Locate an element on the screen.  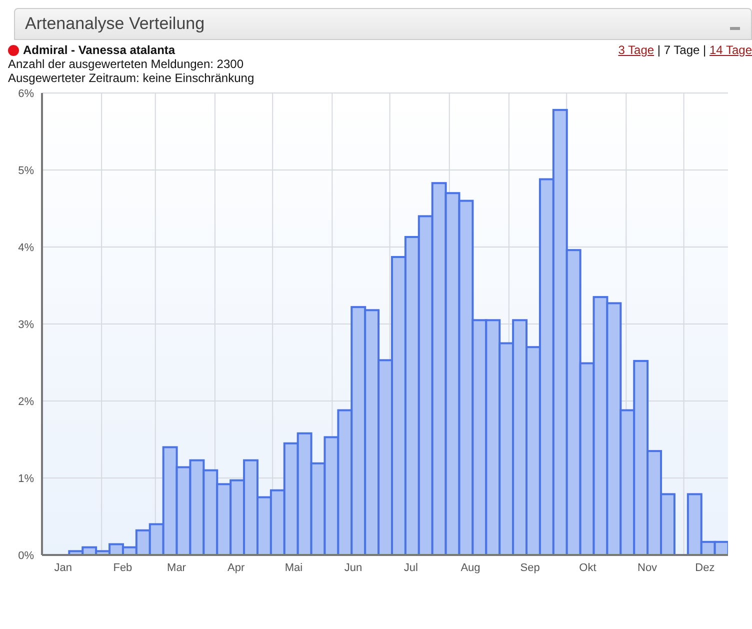
text: 7 Tage is located at coordinates (682, 50).